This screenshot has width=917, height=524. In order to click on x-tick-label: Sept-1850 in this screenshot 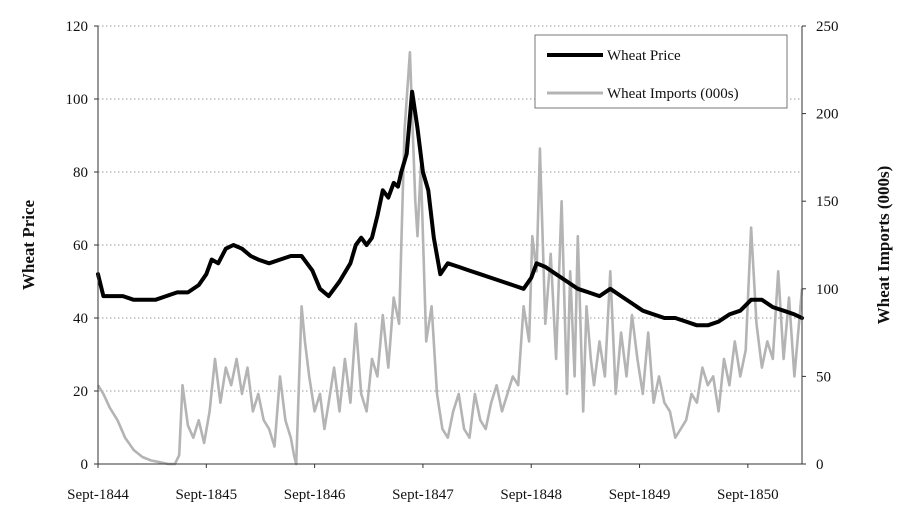, I will do `click(748, 495)`.